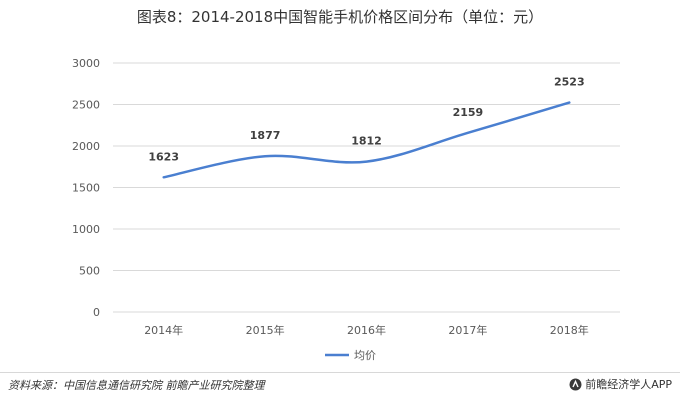  What do you see at coordinates (89, 271) in the screenshot?
I see `y-tick-label: 500` at bounding box center [89, 271].